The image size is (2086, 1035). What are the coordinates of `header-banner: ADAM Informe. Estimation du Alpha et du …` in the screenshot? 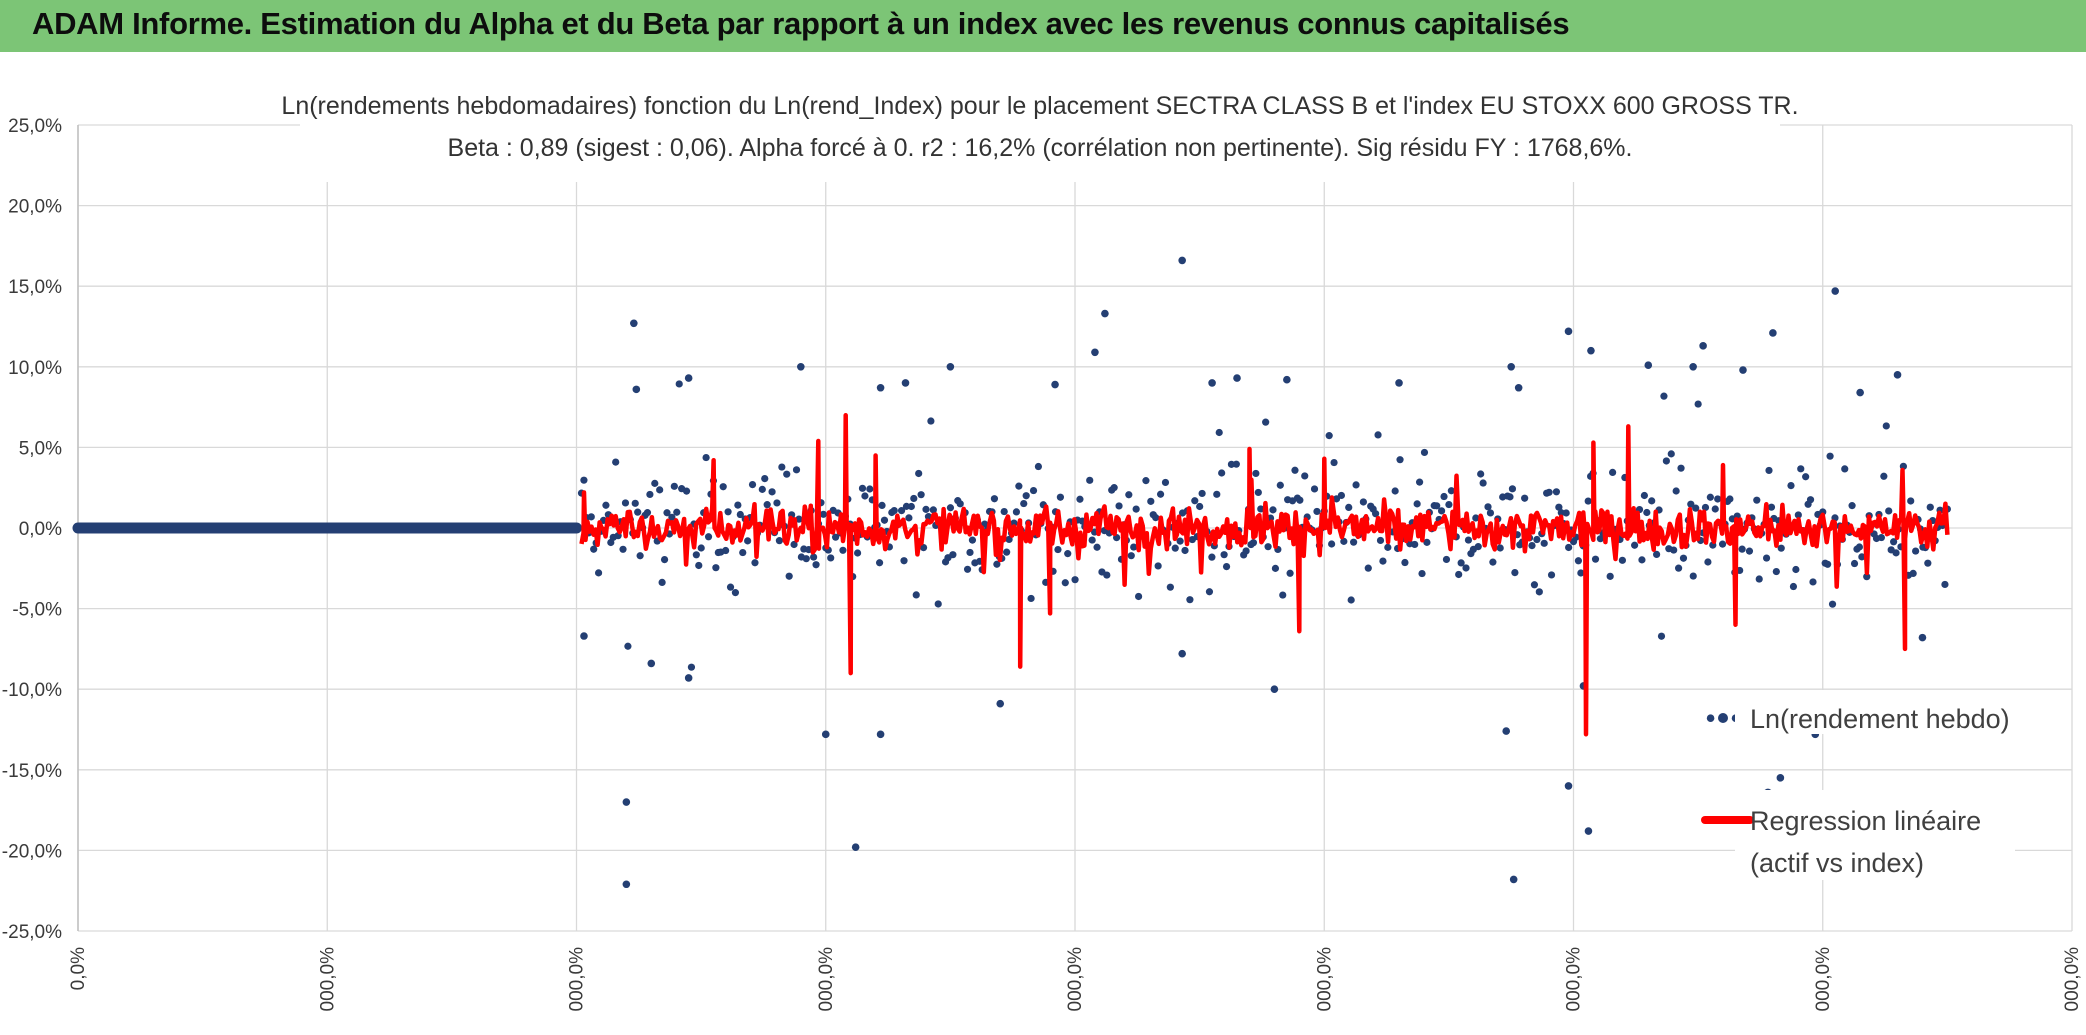 It's located at (1043, 26).